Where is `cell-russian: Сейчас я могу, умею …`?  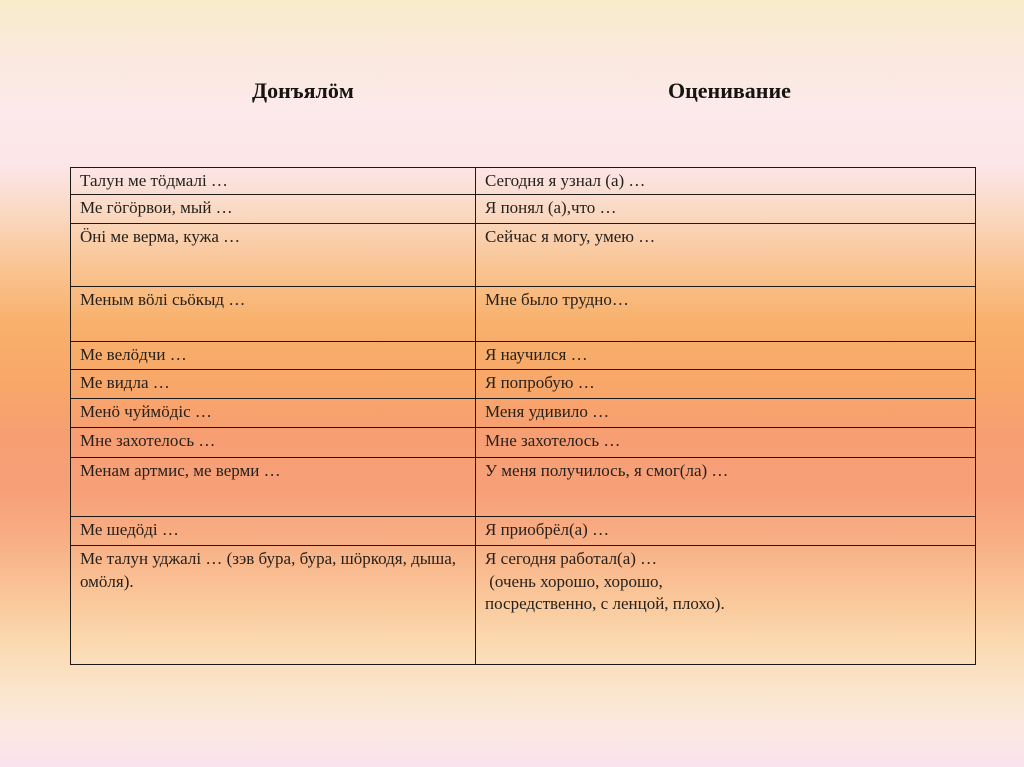 cell-russian: Сейчас я могу, умею … is located at coordinates (725, 255).